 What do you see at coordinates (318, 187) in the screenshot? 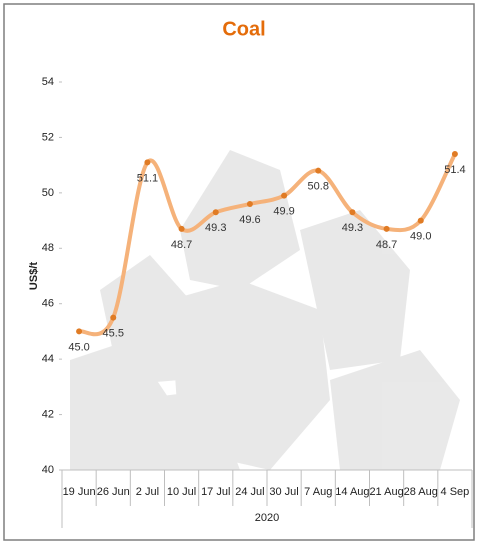
I see `value-label: 50.8` at bounding box center [318, 187].